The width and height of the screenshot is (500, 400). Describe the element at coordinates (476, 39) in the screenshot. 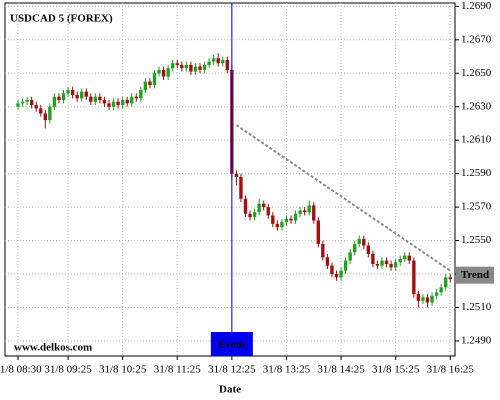

I see `y-tick-label: 1.2670` at that location.